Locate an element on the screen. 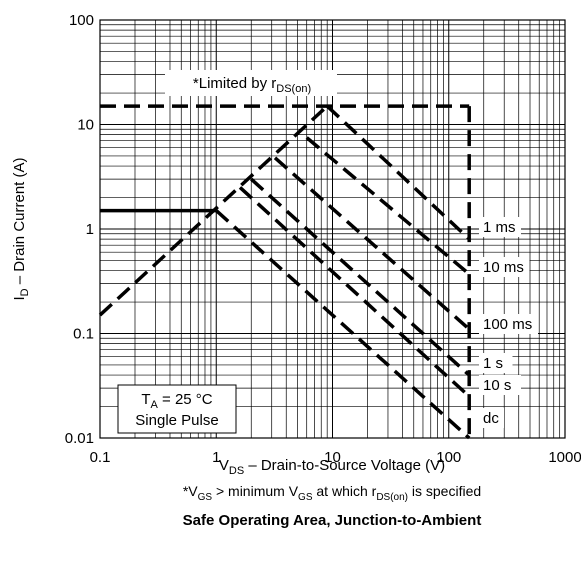 This screenshot has height=562, width=581. x-tick-label: 100 is located at coordinates (448, 457).